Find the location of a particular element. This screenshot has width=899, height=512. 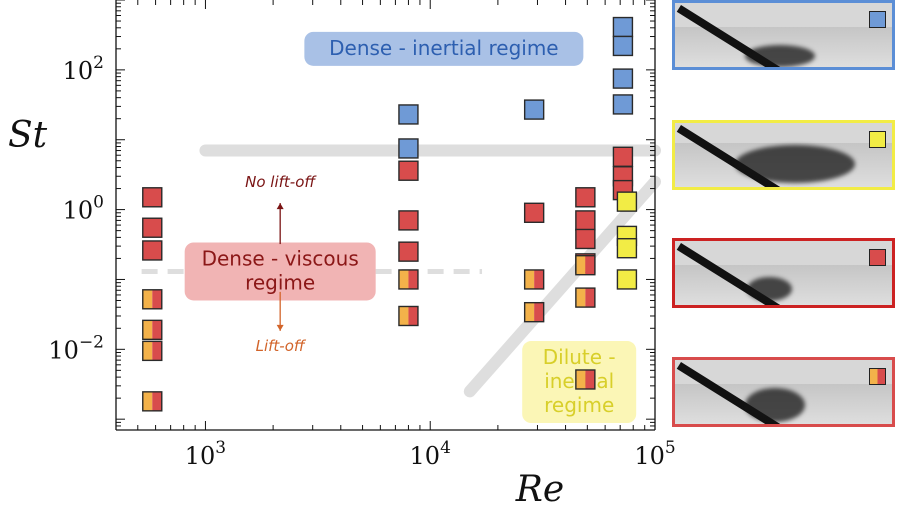

x-tick-label: 105 is located at coordinates (654, 454).